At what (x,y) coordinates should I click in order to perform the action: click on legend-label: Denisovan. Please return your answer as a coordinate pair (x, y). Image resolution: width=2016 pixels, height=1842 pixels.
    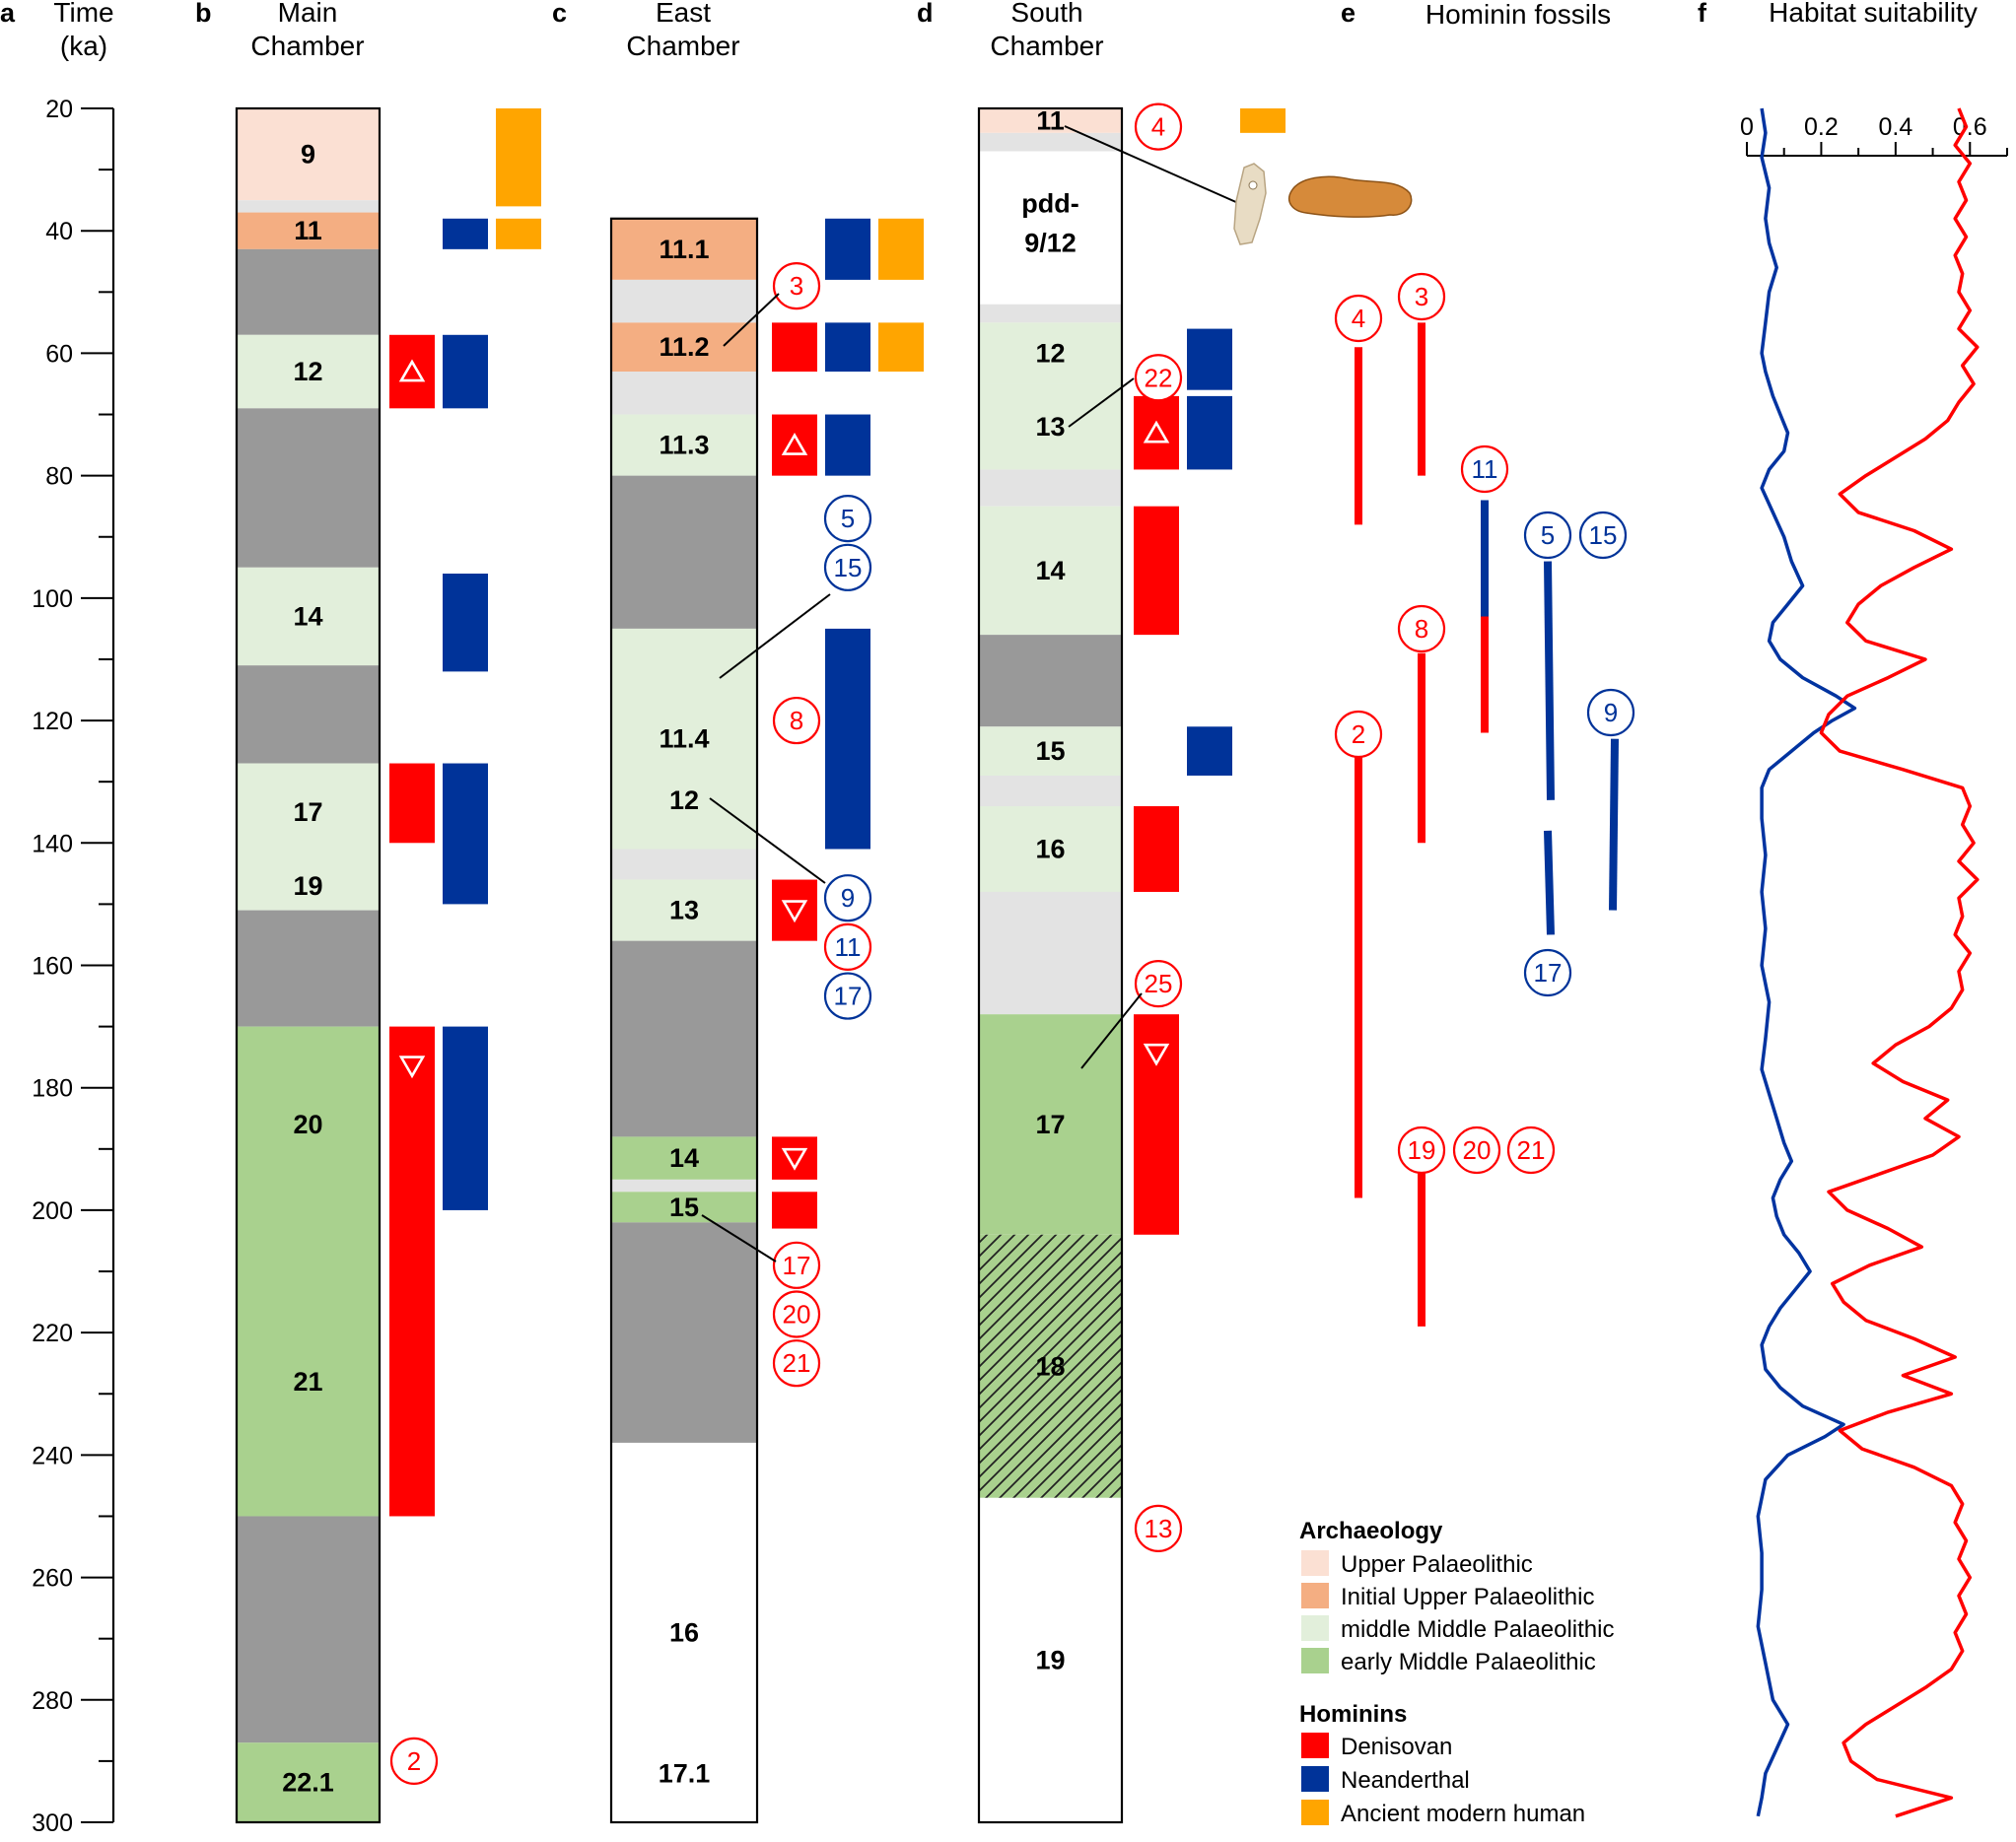
    Looking at the image, I should click on (1396, 1747).